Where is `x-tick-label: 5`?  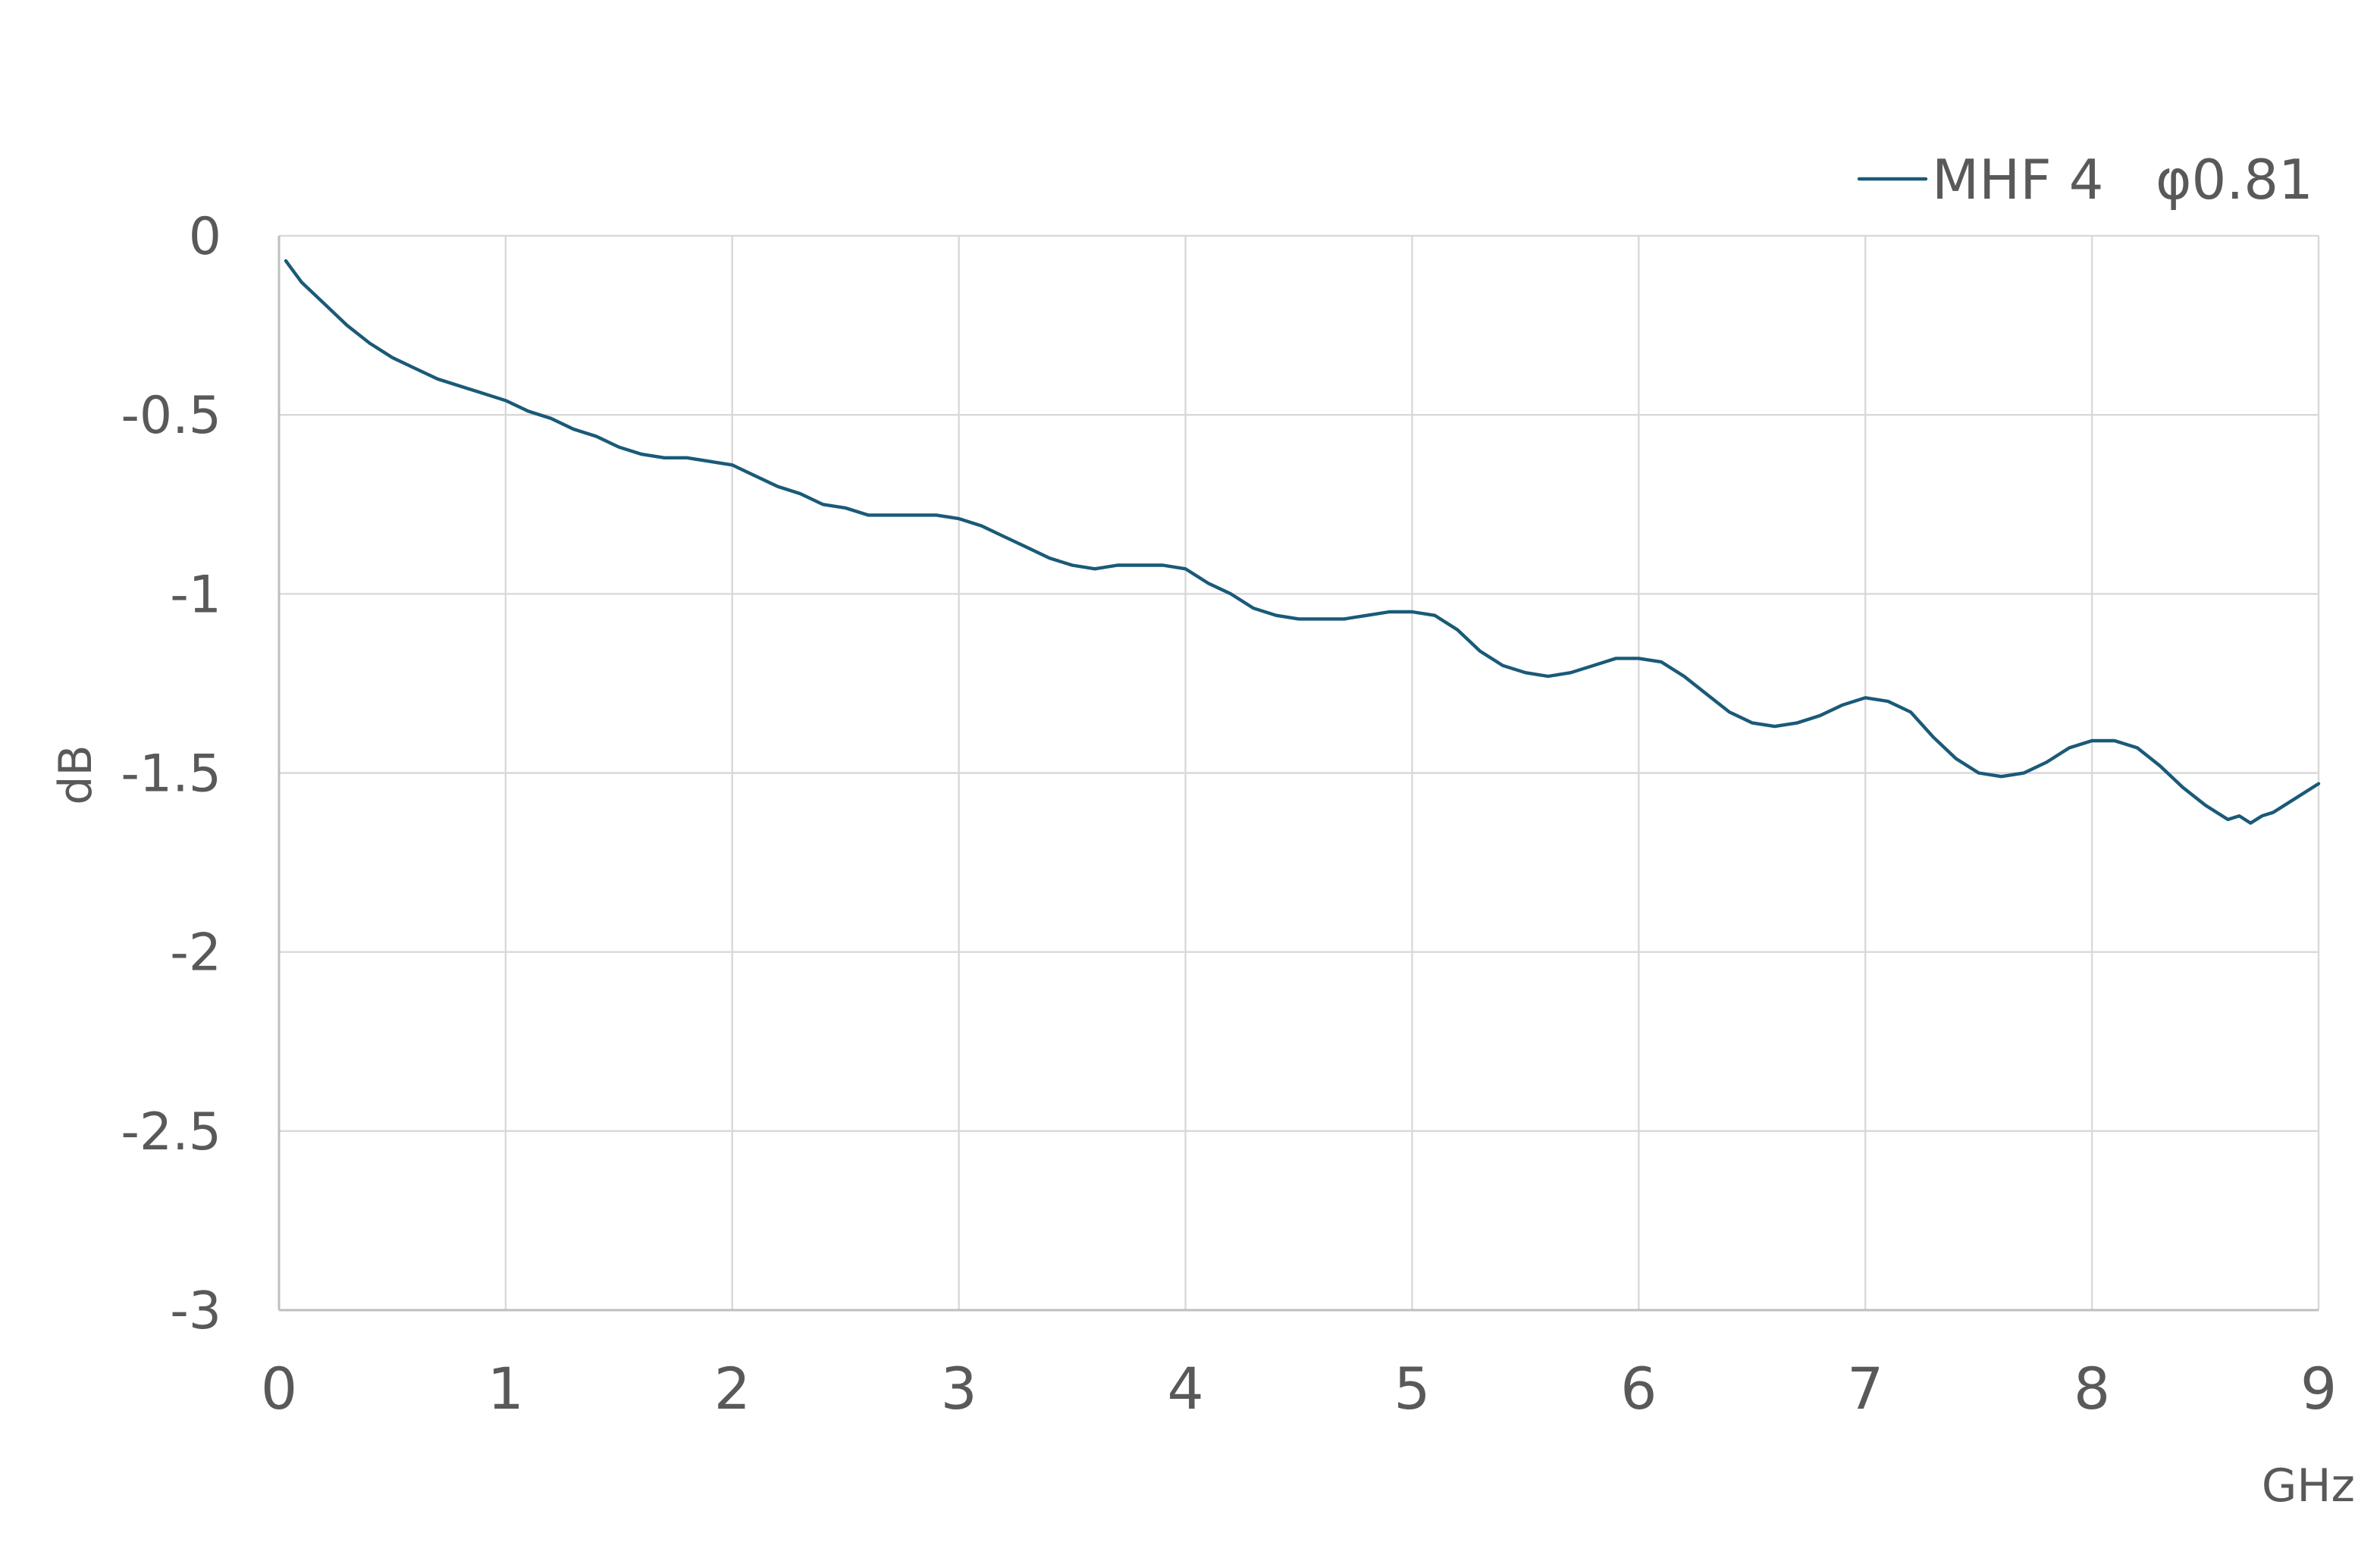
x-tick-label: 5 is located at coordinates (1412, 1389).